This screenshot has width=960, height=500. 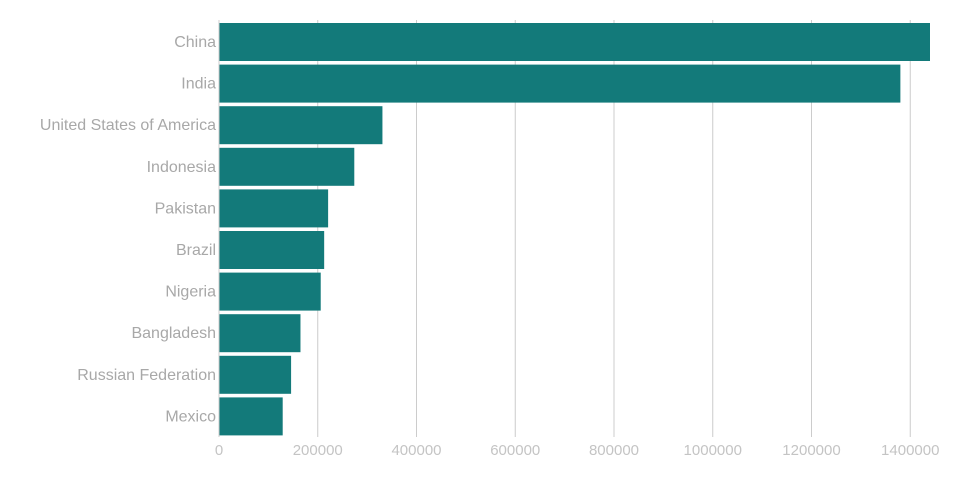 What do you see at coordinates (560, 83) in the screenshot?
I see `bar-india` at bounding box center [560, 83].